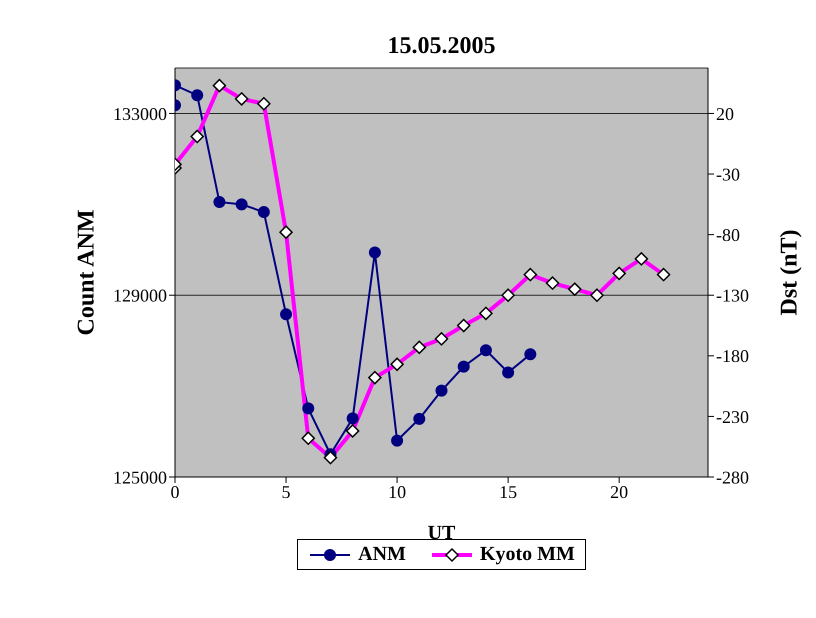 Image resolution: width=816 pixels, height=618 pixels. I want to click on y2-axis-title: Dst (nT), so click(789, 272).